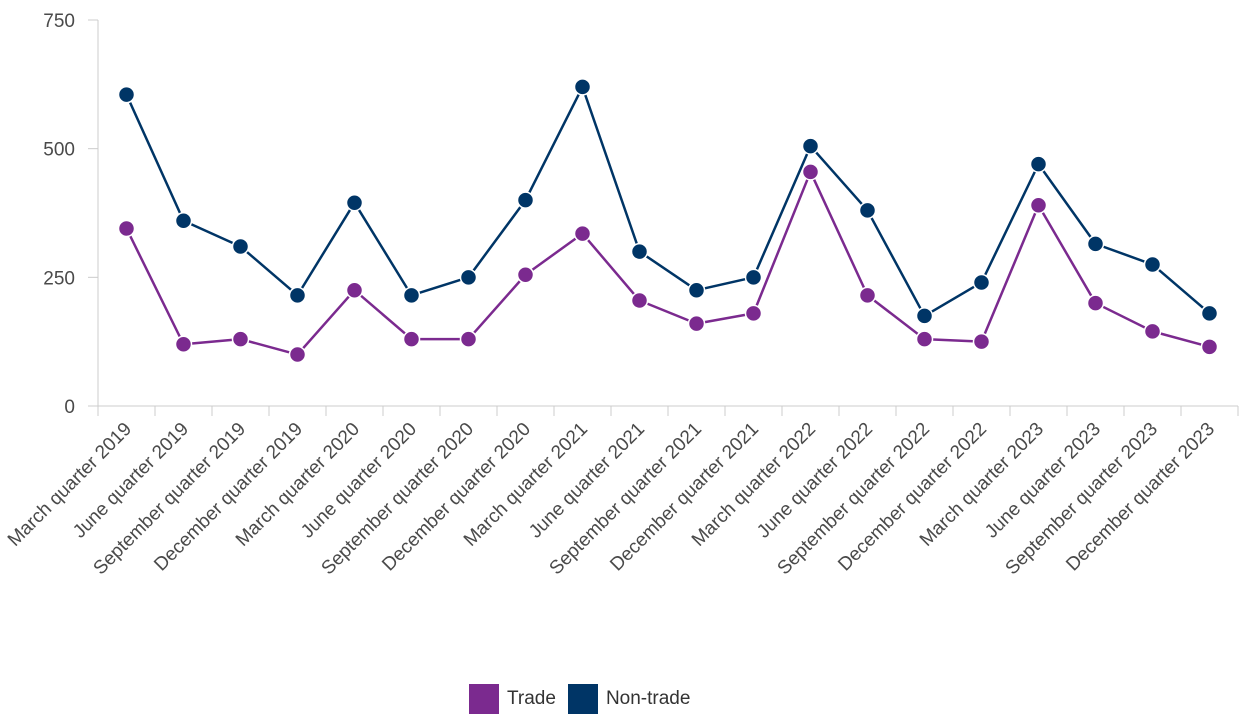 The image size is (1257, 715). What do you see at coordinates (484, 699) in the screenshot?
I see `legend-swatch-trade` at bounding box center [484, 699].